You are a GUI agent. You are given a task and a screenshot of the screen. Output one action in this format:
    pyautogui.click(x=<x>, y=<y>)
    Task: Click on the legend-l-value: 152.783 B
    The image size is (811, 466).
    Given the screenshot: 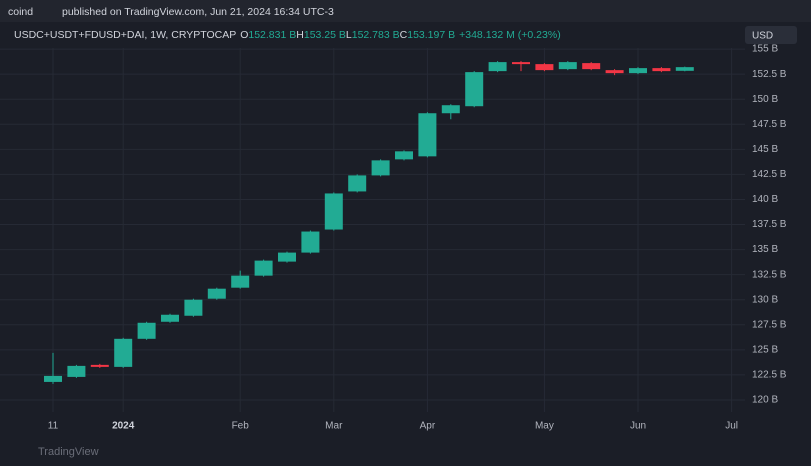 What is the action you would take?
    pyautogui.click(x=376, y=35)
    